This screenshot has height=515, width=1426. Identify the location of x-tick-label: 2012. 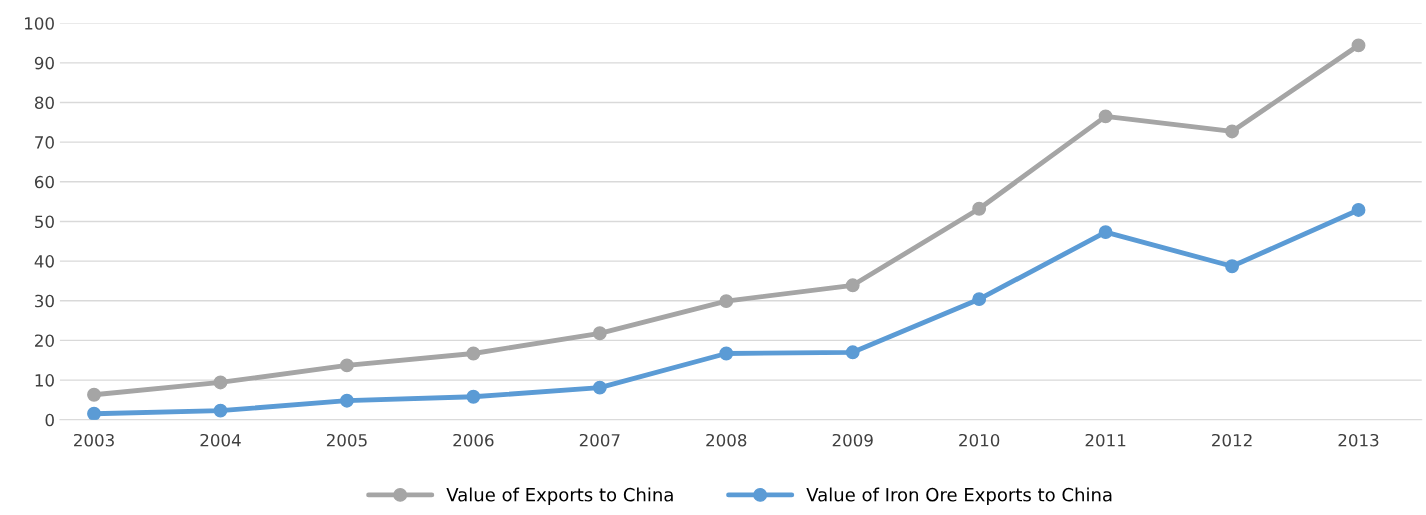
(1232, 440).